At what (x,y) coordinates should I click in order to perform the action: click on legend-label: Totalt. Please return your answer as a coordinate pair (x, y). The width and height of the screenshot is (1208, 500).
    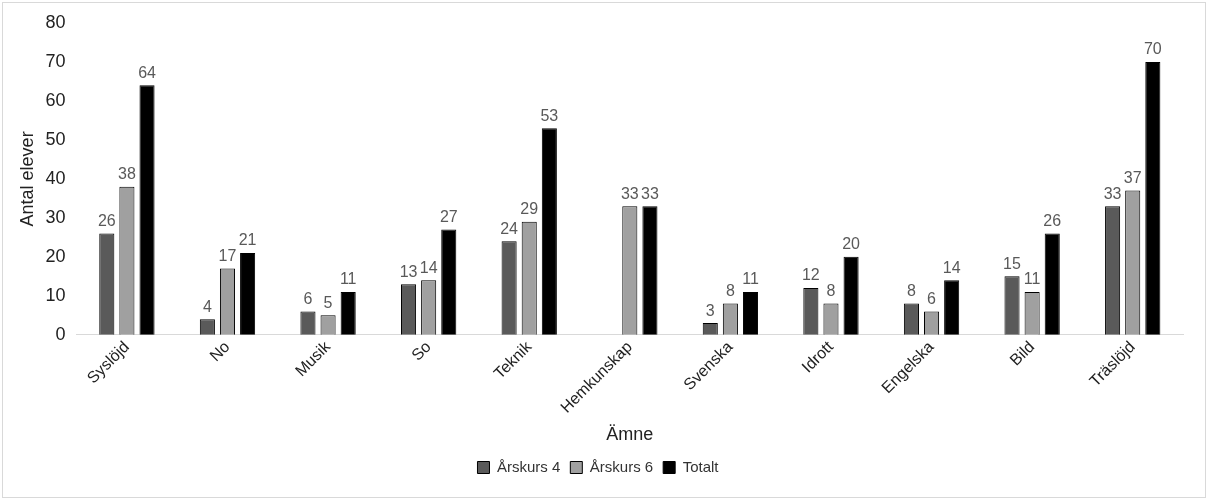
    Looking at the image, I should click on (701, 466).